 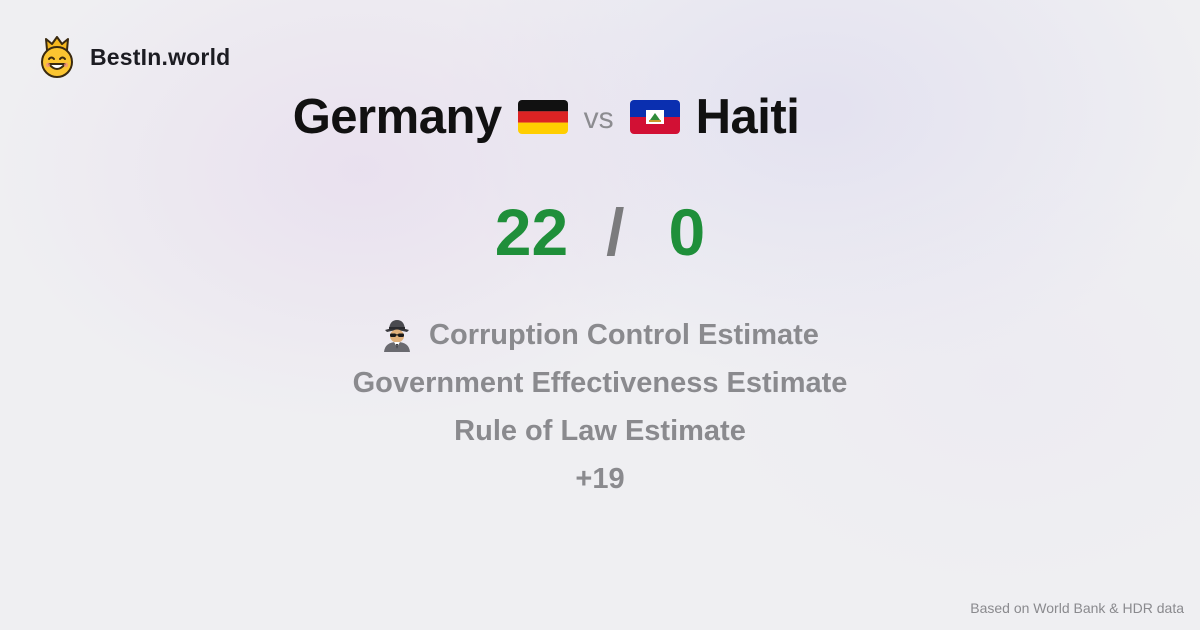 What do you see at coordinates (600, 232) in the screenshot?
I see `score: 22 / 0` at bounding box center [600, 232].